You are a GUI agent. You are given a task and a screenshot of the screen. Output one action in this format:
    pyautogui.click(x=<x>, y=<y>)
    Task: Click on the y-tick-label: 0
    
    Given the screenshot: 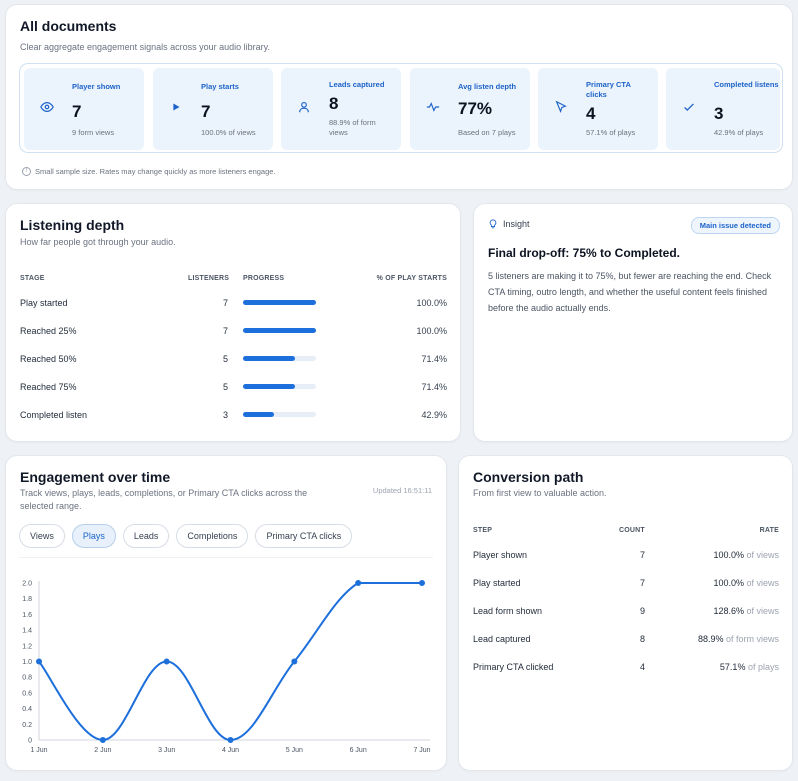 What is the action you would take?
    pyautogui.click(x=30, y=741)
    